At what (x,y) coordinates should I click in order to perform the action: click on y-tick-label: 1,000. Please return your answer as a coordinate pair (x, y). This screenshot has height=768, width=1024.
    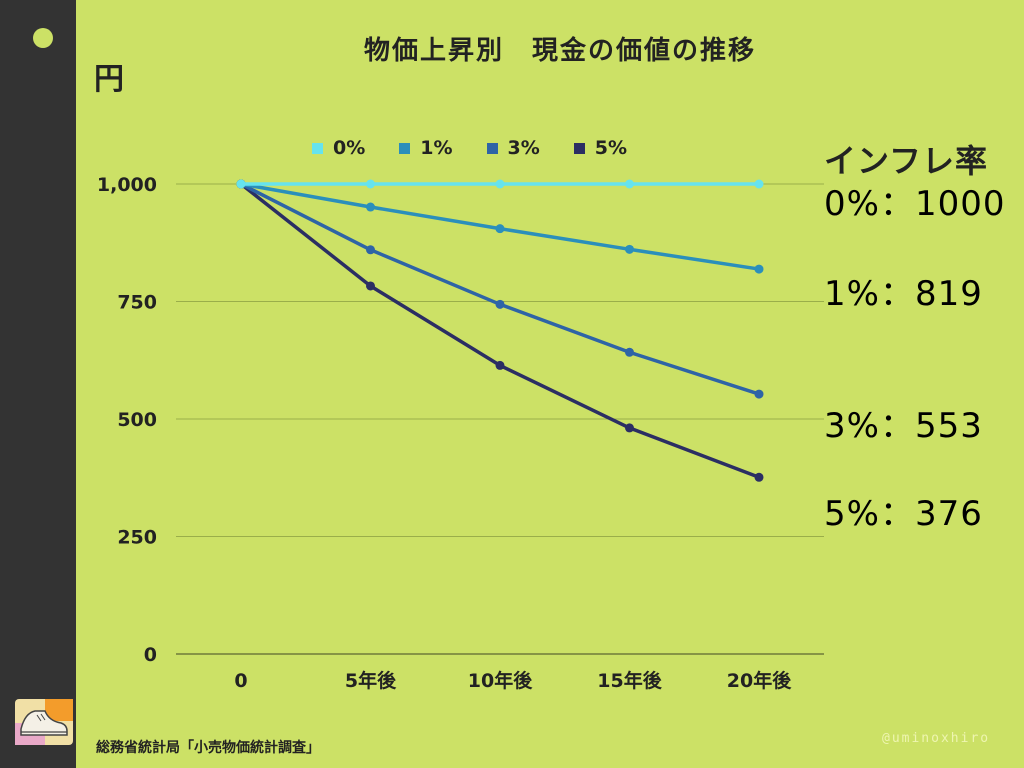
    Looking at the image, I should click on (127, 185).